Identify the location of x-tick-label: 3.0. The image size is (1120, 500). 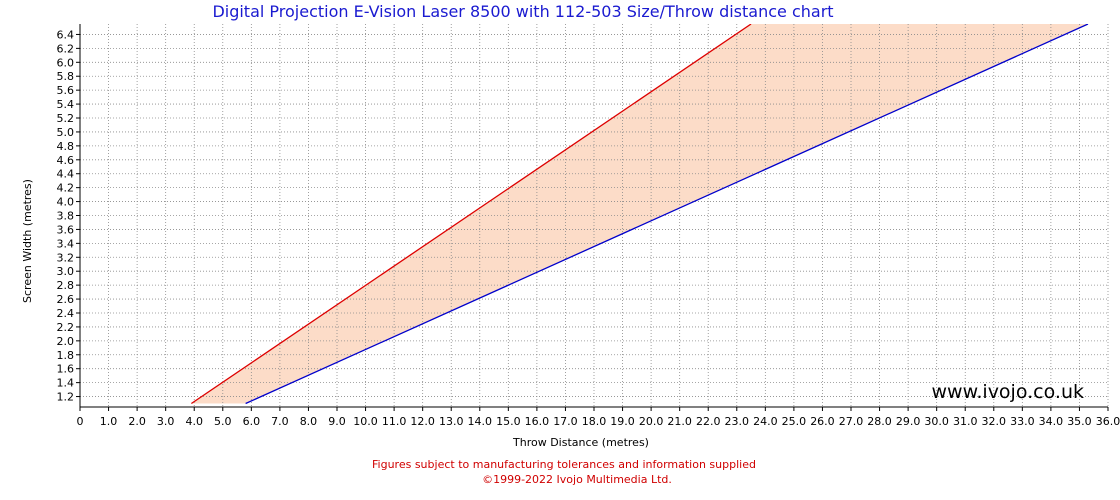
(166, 421).